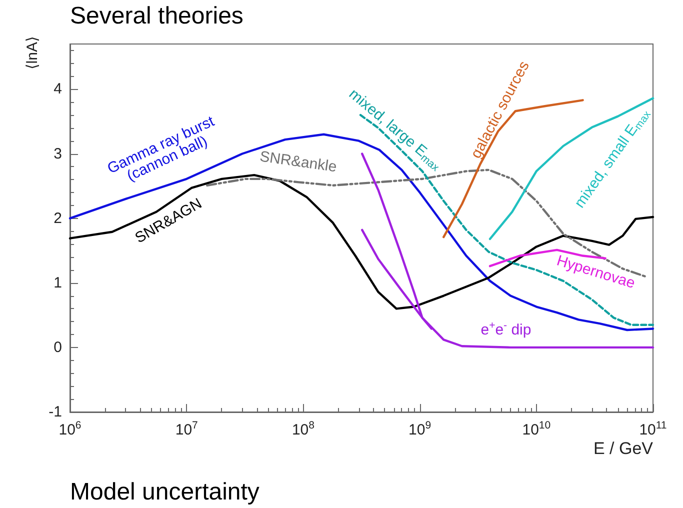 Image resolution: width=683 pixels, height=508 pixels. What do you see at coordinates (58, 153) in the screenshot?
I see `y-tick-label: 3` at bounding box center [58, 153].